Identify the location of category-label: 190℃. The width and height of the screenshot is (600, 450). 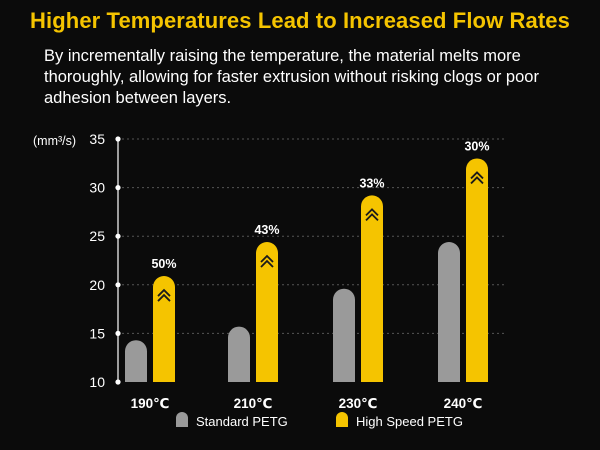
(150, 403).